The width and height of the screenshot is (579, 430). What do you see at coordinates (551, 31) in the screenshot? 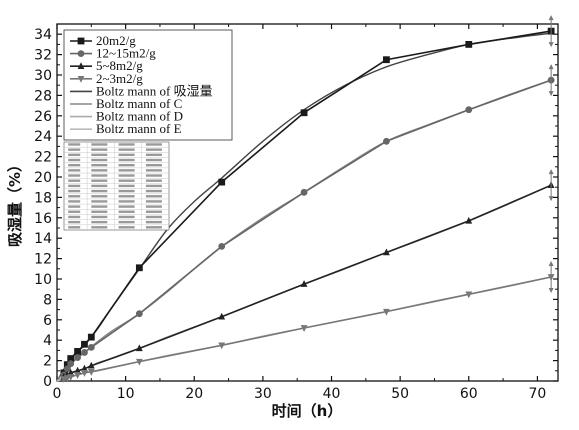
I see `end-arrow-marker` at bounding box center [551, 31].